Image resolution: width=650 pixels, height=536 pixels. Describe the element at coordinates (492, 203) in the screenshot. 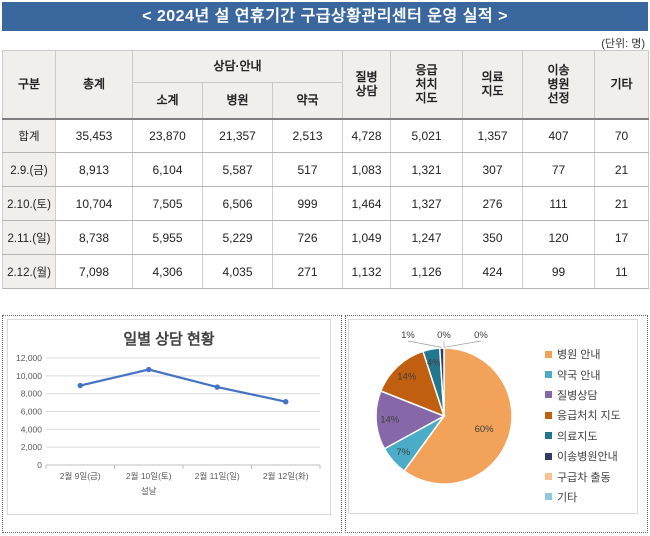

I see `value-cell: 276` at that location.